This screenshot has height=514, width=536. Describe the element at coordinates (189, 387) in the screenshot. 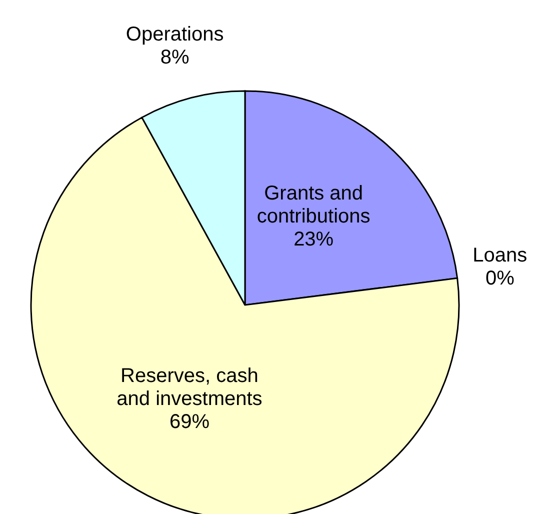

I see `slice-label: Reserves, cash and investments` at that location.